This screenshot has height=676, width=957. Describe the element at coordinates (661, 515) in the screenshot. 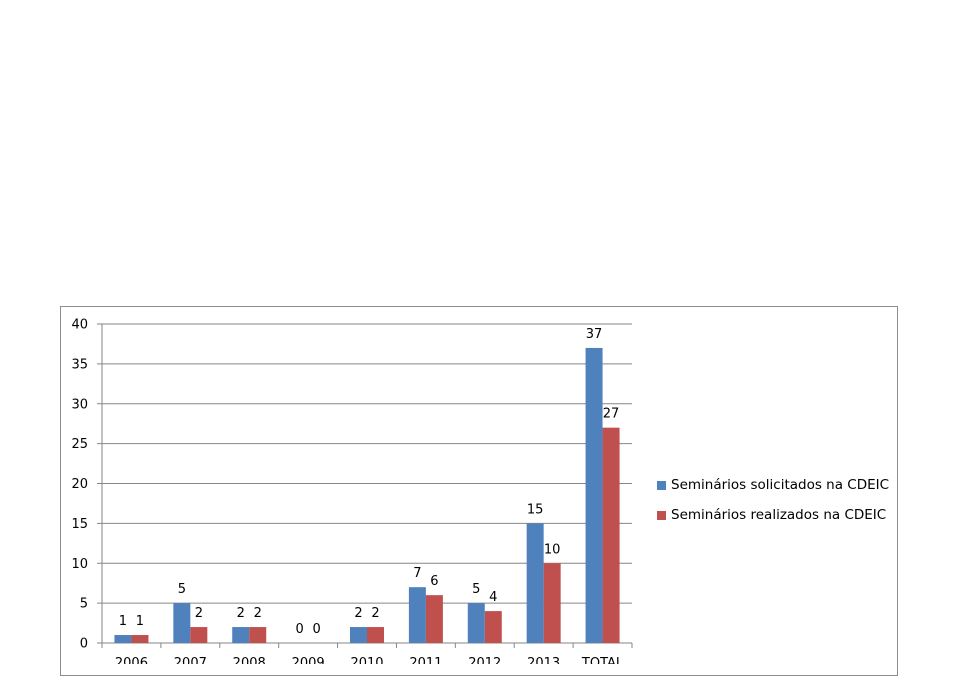

I see `legend-swatch-realizados` at that location.